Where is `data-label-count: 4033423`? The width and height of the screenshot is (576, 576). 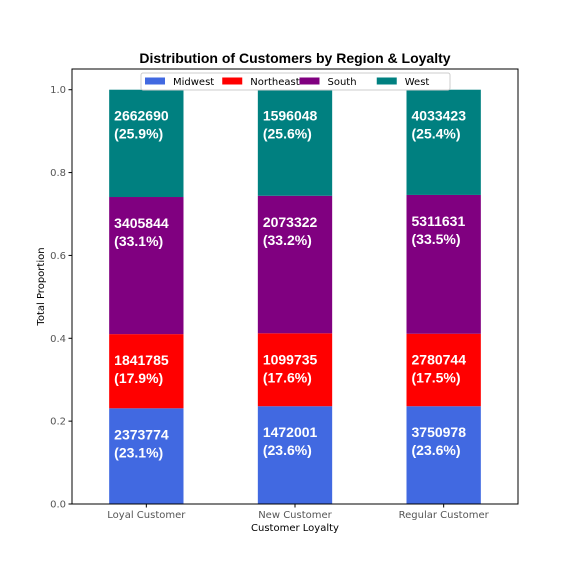
data-label-count: 4033423 is located at coordinates (439, 116).